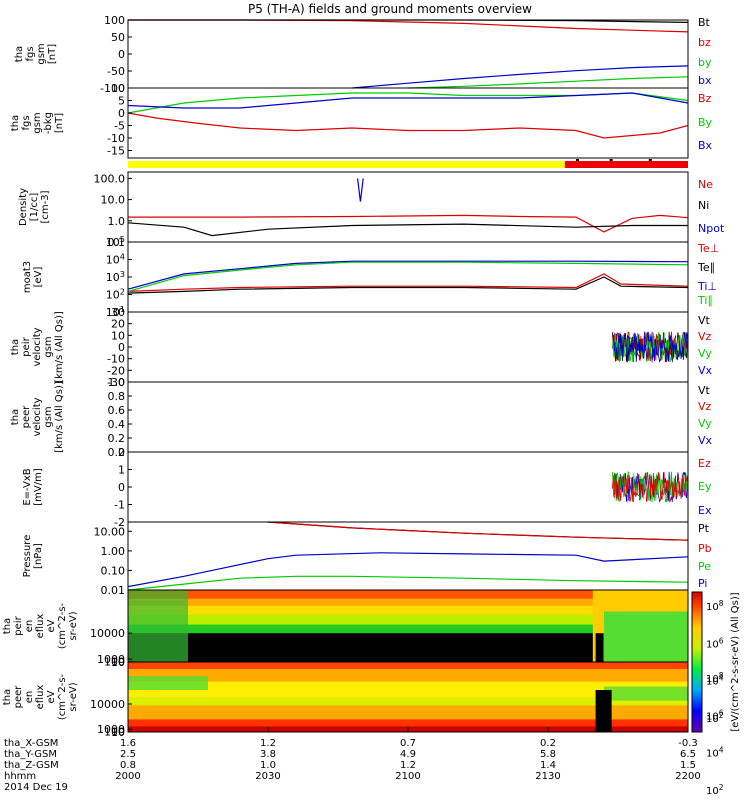 The image size is (750, 800). What do you see at coordinates (548, 743) in the screenshot?
I see `x-tick-value: 0.2` at bounding box center [548, 743].